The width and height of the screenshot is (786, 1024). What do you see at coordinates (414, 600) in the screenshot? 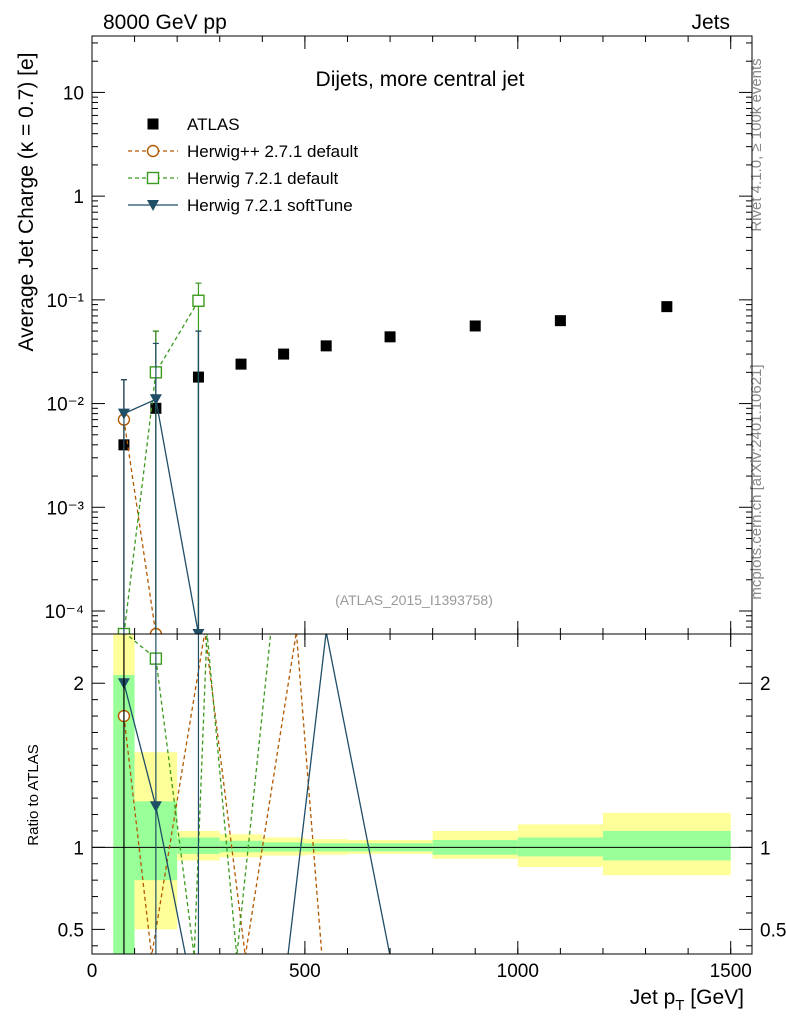
I see `analysis-tag: (ATLAS_2015_I1393758)` at bounding box center [414, 600].